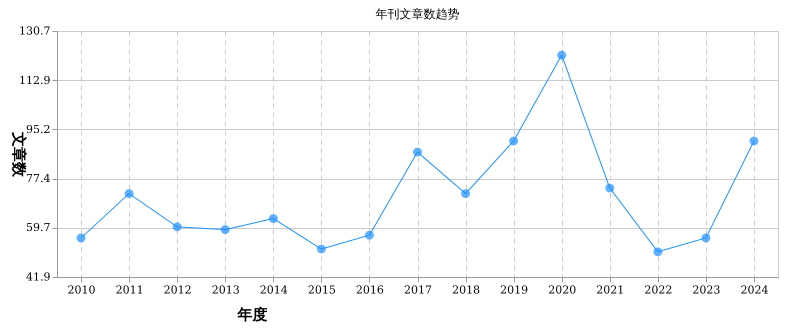 The height and width of the screenshot is (330, 798). I want to click on x-tick-label: 2015, so click(322, 290).